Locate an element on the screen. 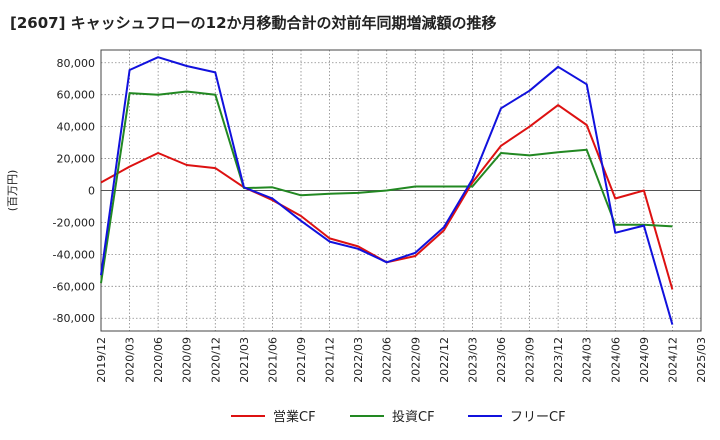  x-tick-label: 2020/12 is located at coordinates (215, 360).